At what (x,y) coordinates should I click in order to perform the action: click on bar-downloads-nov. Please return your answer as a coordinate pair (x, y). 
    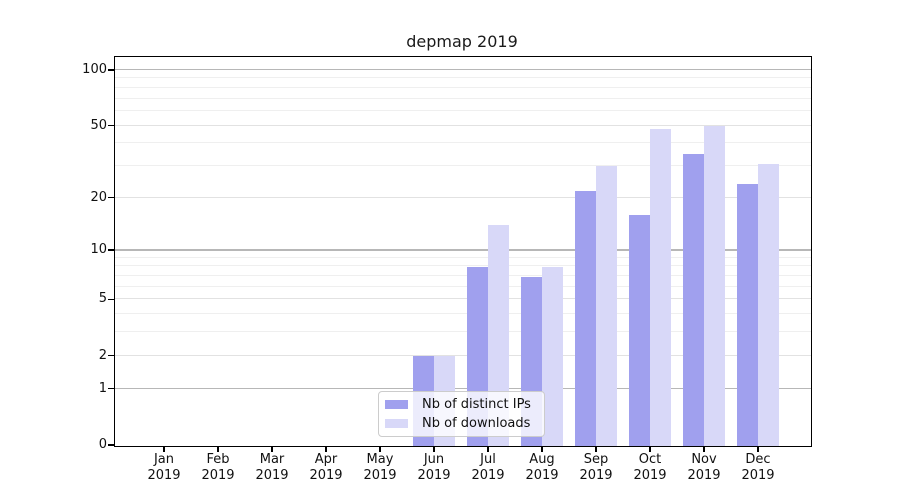
    Looking at the image, I should click on (714, 286).